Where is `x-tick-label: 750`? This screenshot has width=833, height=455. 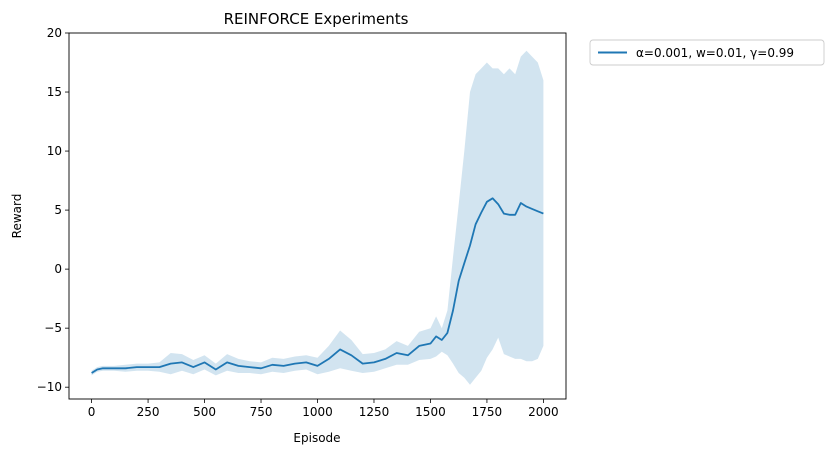 x-tick-label: 750 is located at coordinates (261, 412).